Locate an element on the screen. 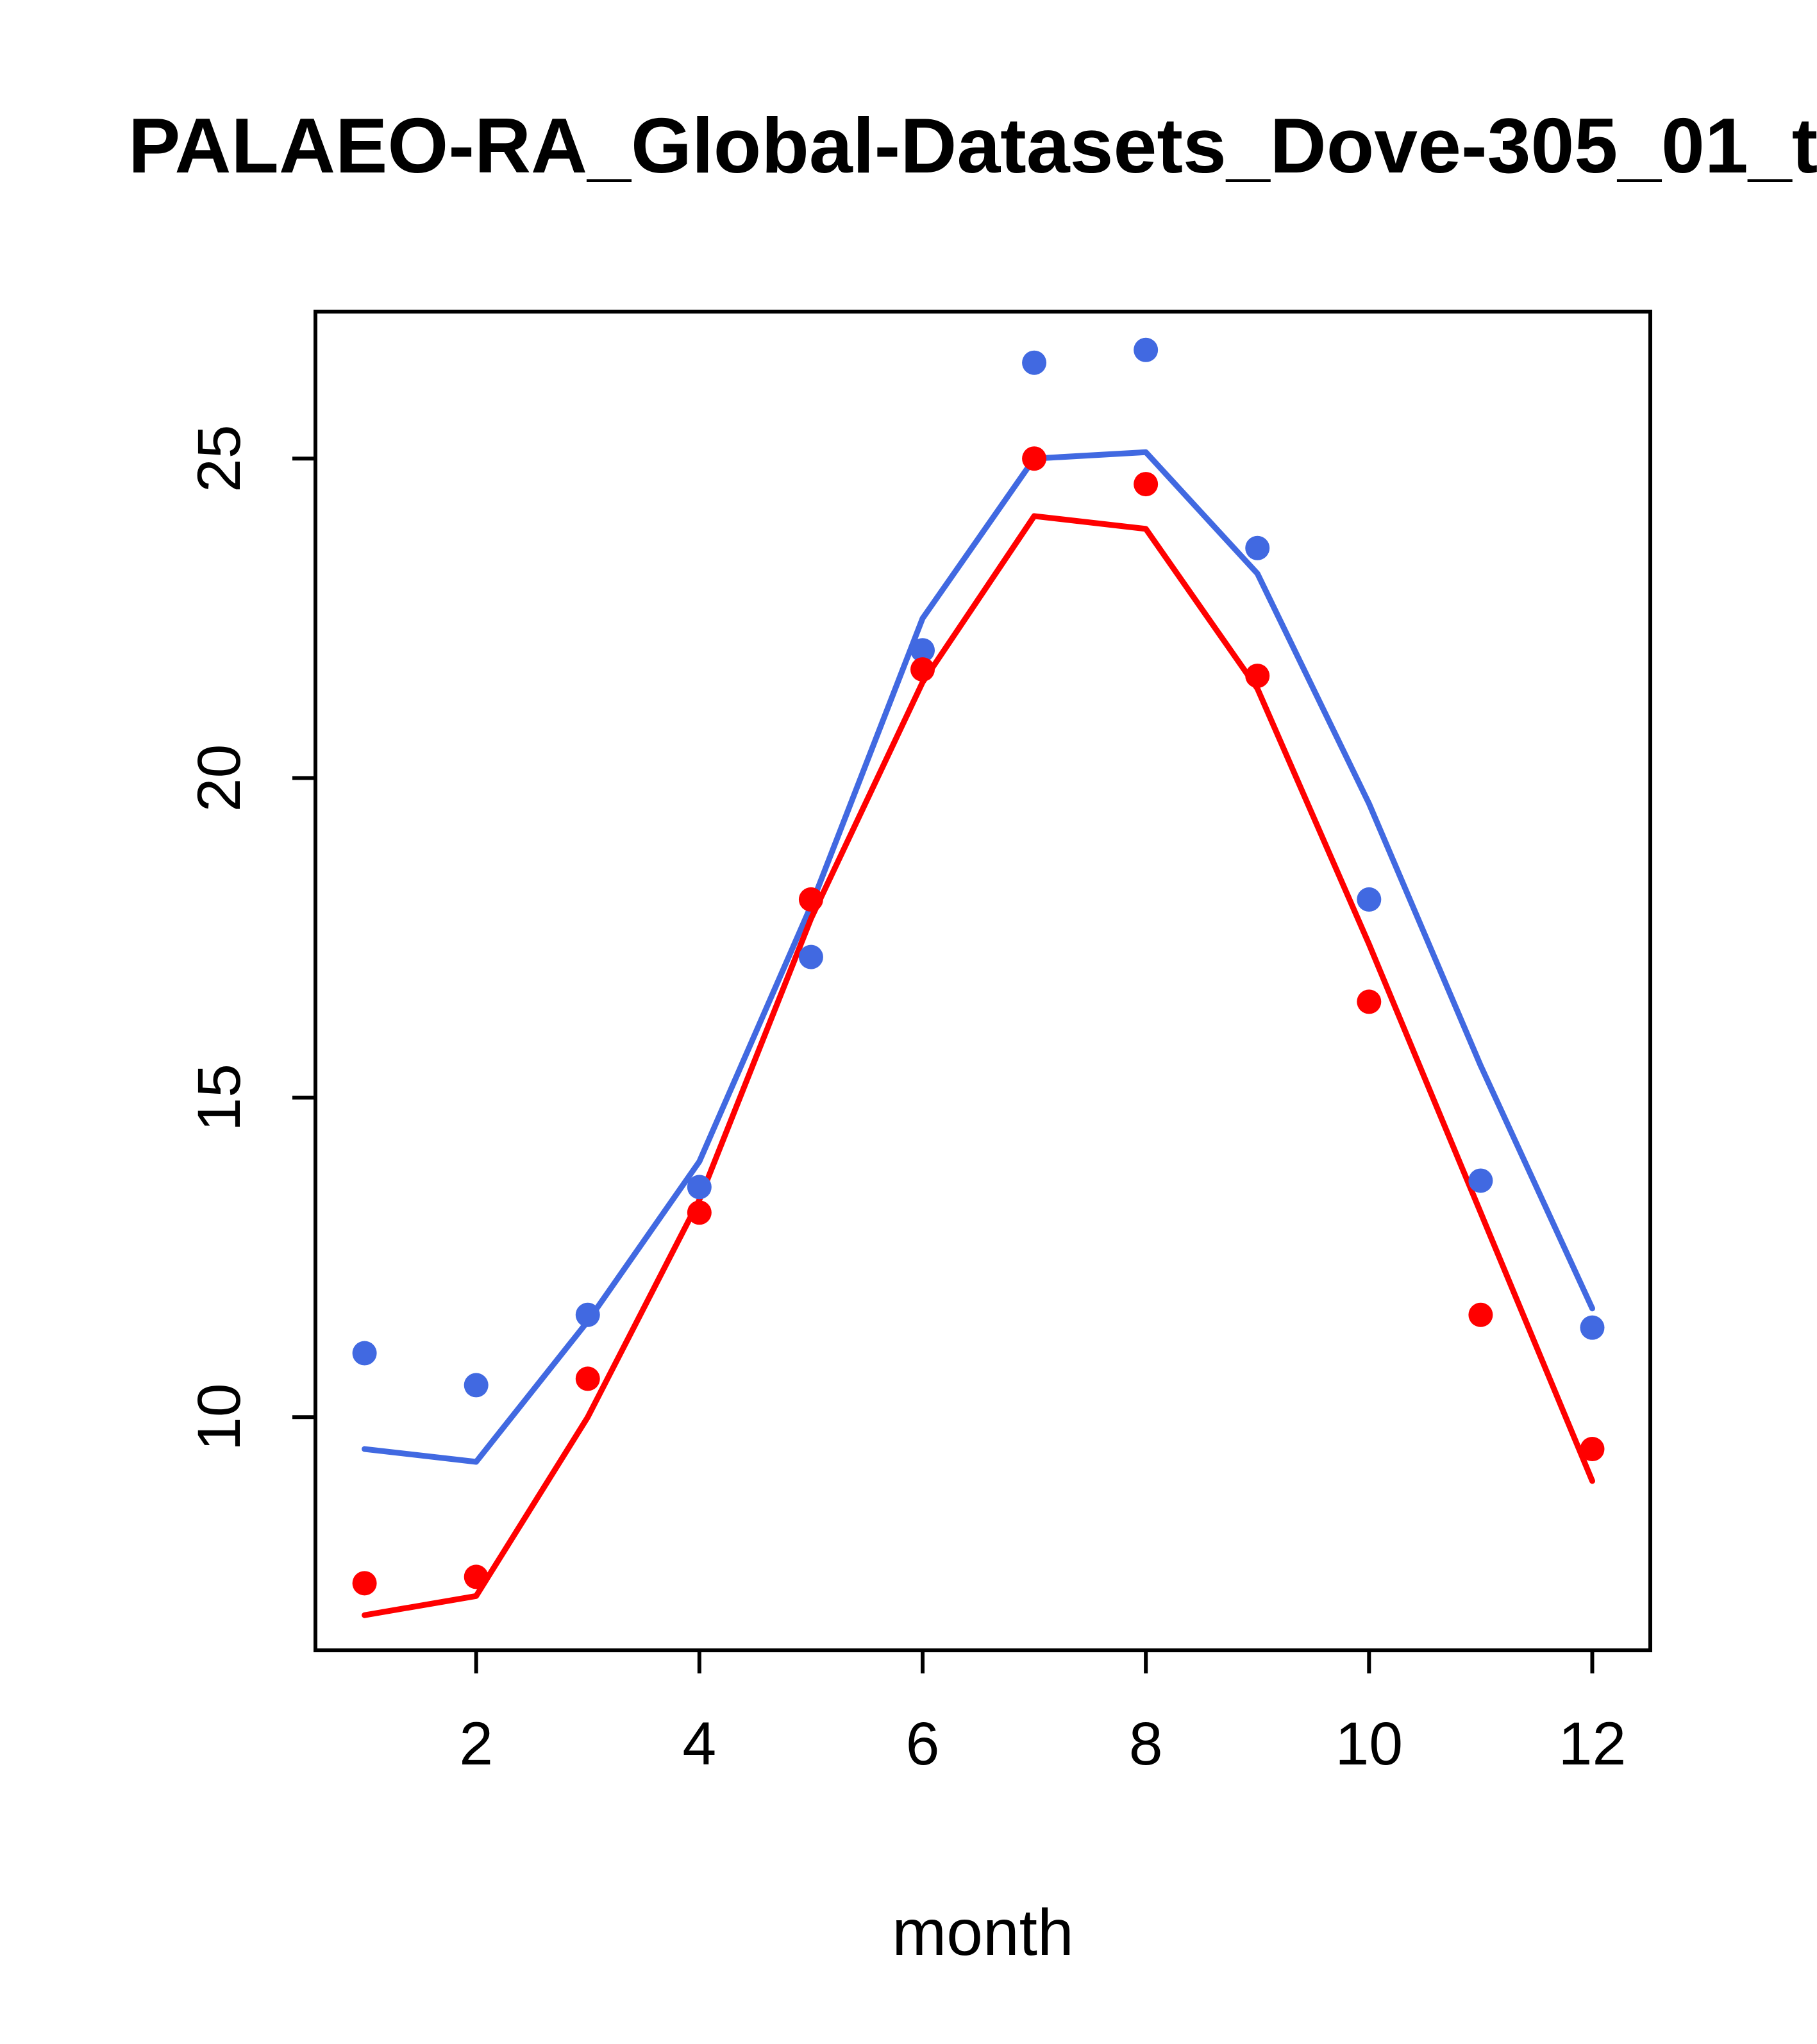 Image resolution: width=1817 pixels, height=2044 pixels. y-tick-label: 15 is located at coordinates (219, 1098).